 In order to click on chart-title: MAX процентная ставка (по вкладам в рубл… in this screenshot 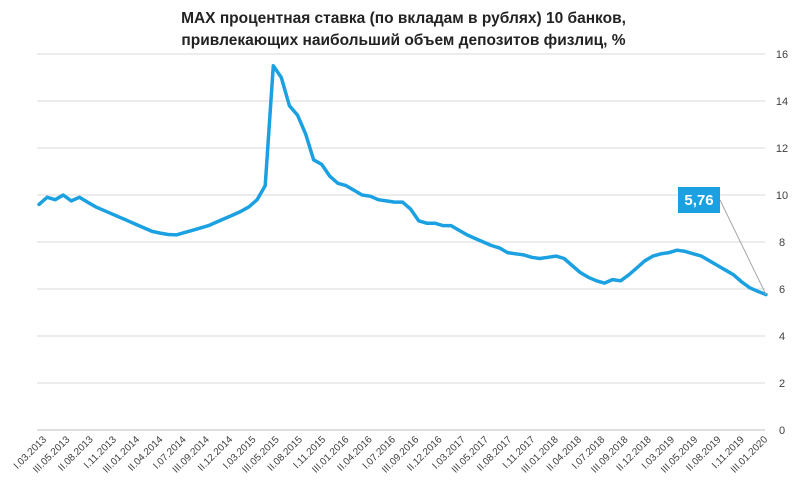, I will do `click(403, 30)`.